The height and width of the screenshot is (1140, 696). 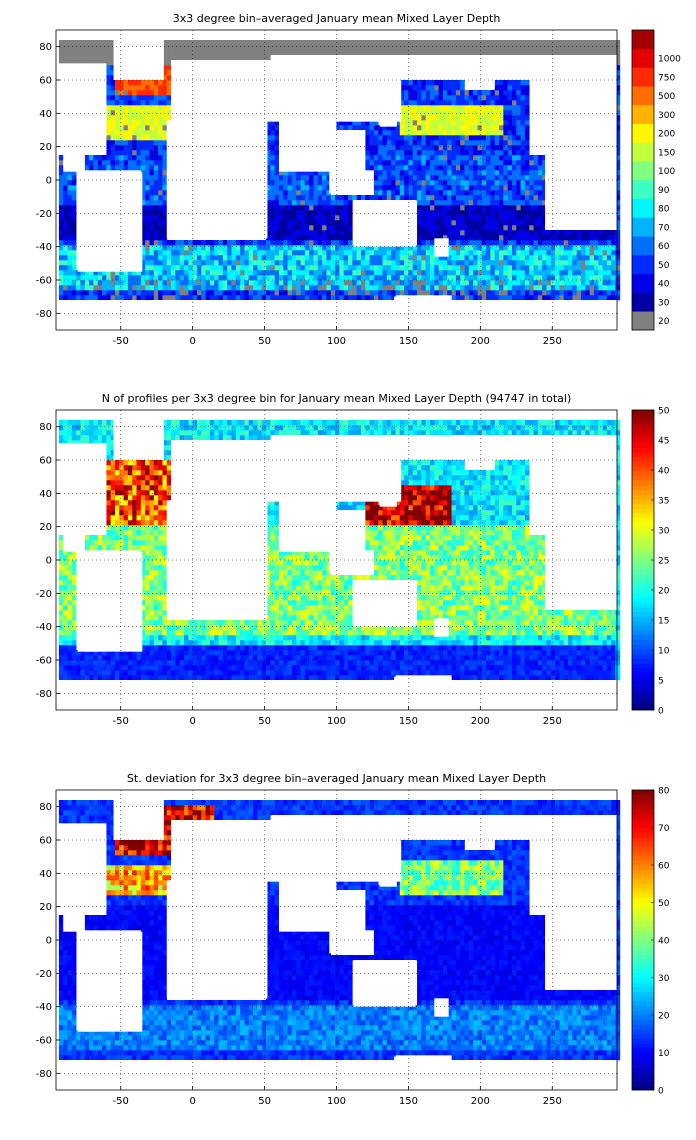 What do you see at coordinates (44, 247) in the screenshot?
I see `y-tick-label: -40` at bounding box center [44, 247].